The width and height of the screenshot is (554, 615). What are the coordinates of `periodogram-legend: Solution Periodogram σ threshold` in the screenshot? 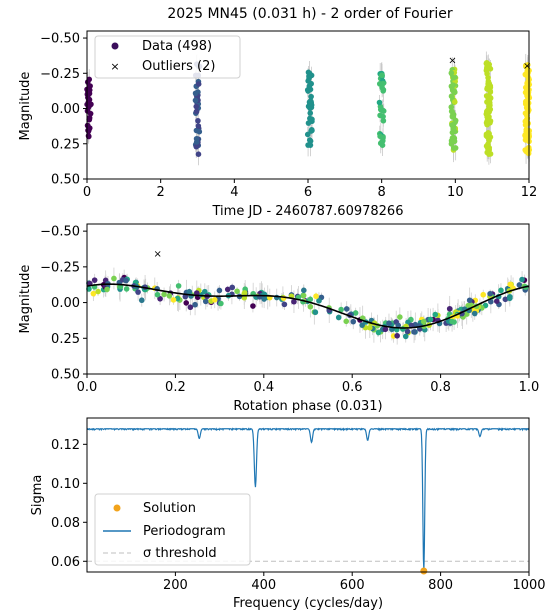 It's located at (172, 529).